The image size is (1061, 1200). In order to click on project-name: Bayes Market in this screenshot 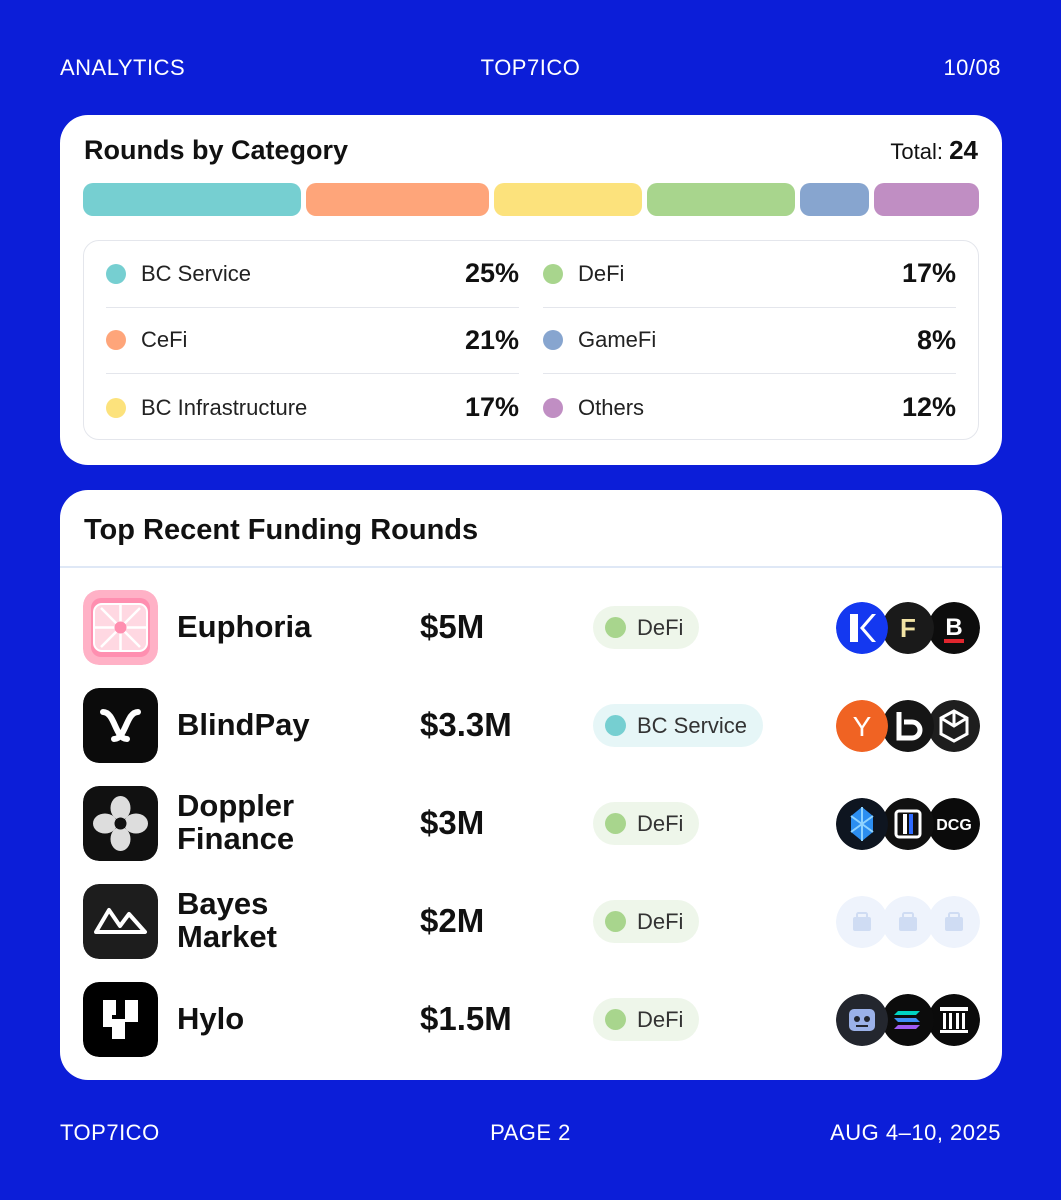, I will do `click(227, 920)`.